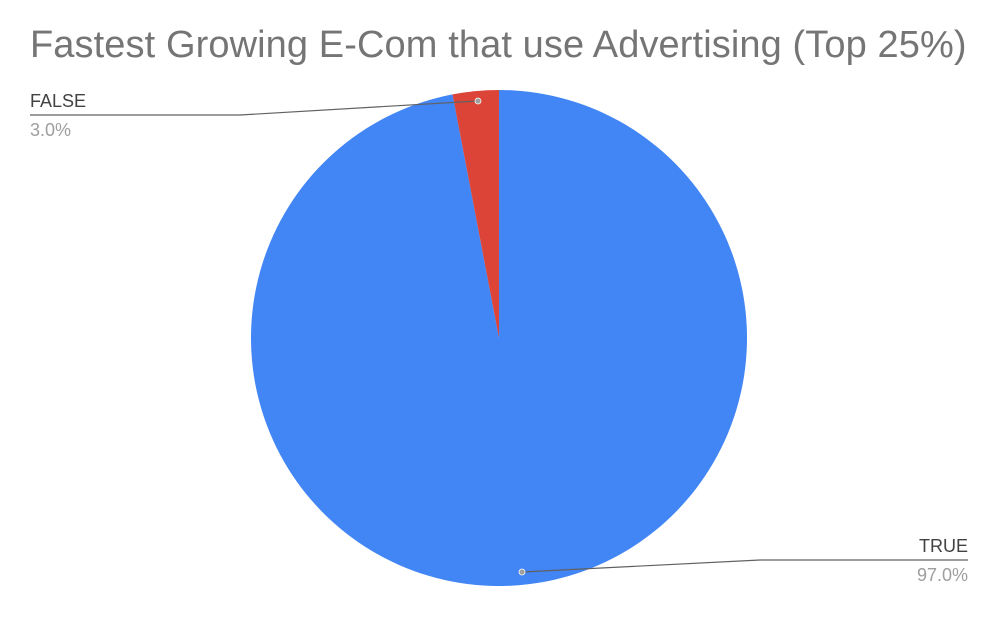 Image resolution: width=1000 pixels, height=617 pixels. I want to click on slice-label-true: TRUE, so click(943, 546).